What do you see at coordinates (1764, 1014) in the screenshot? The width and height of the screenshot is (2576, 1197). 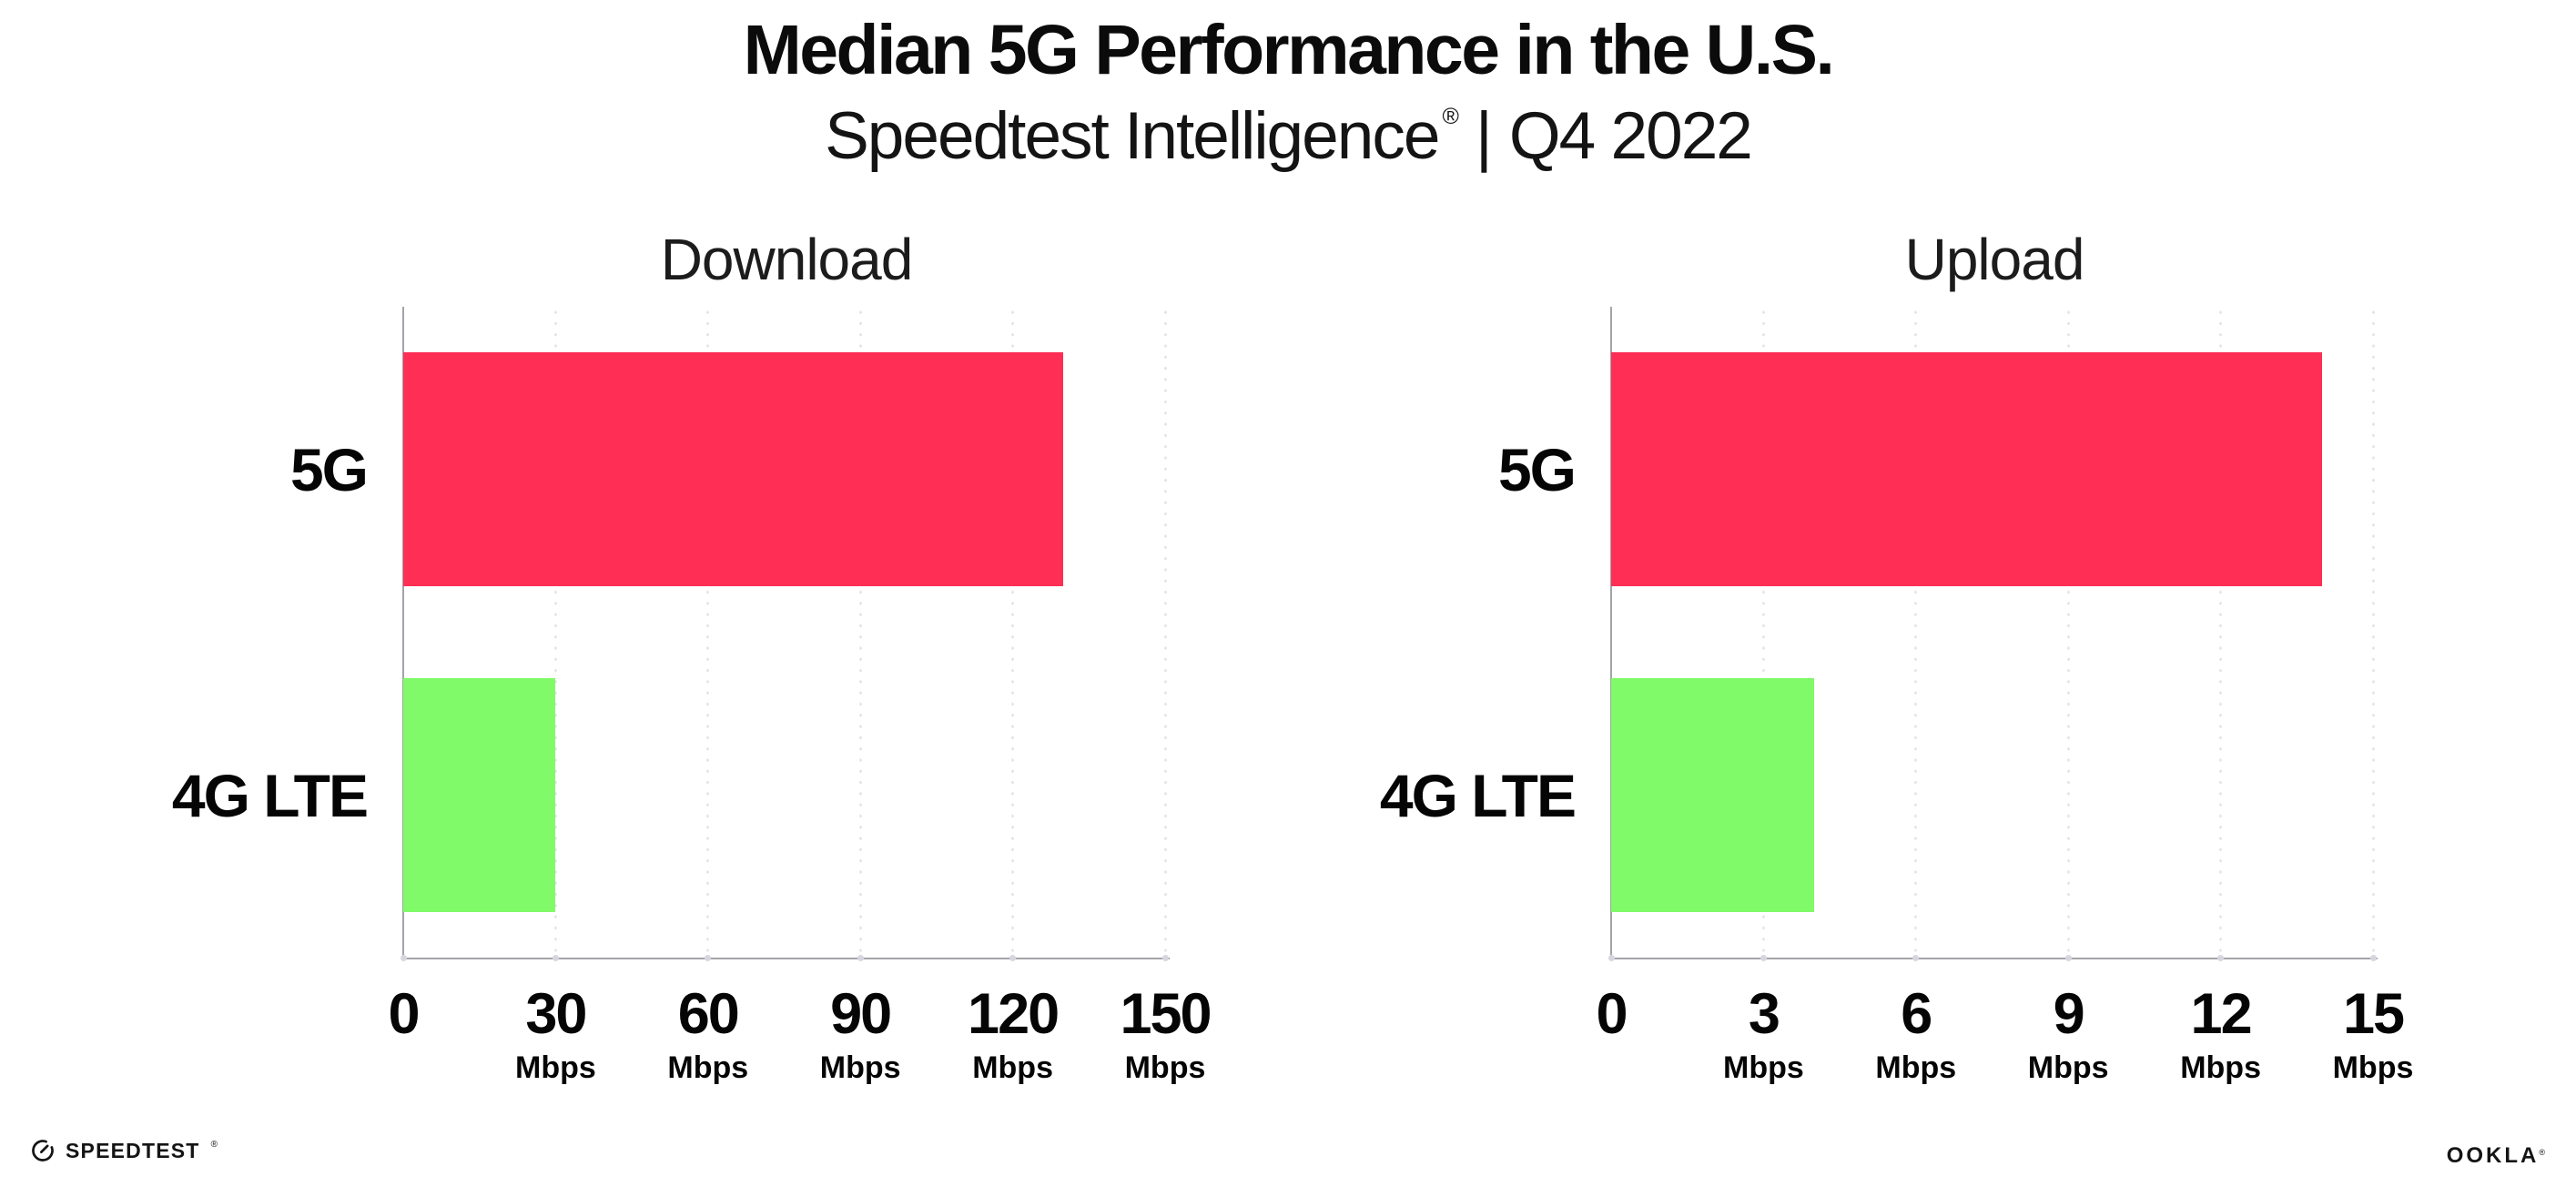 I see `tick-value-label: 3` at bounding box center [1764, 1014].